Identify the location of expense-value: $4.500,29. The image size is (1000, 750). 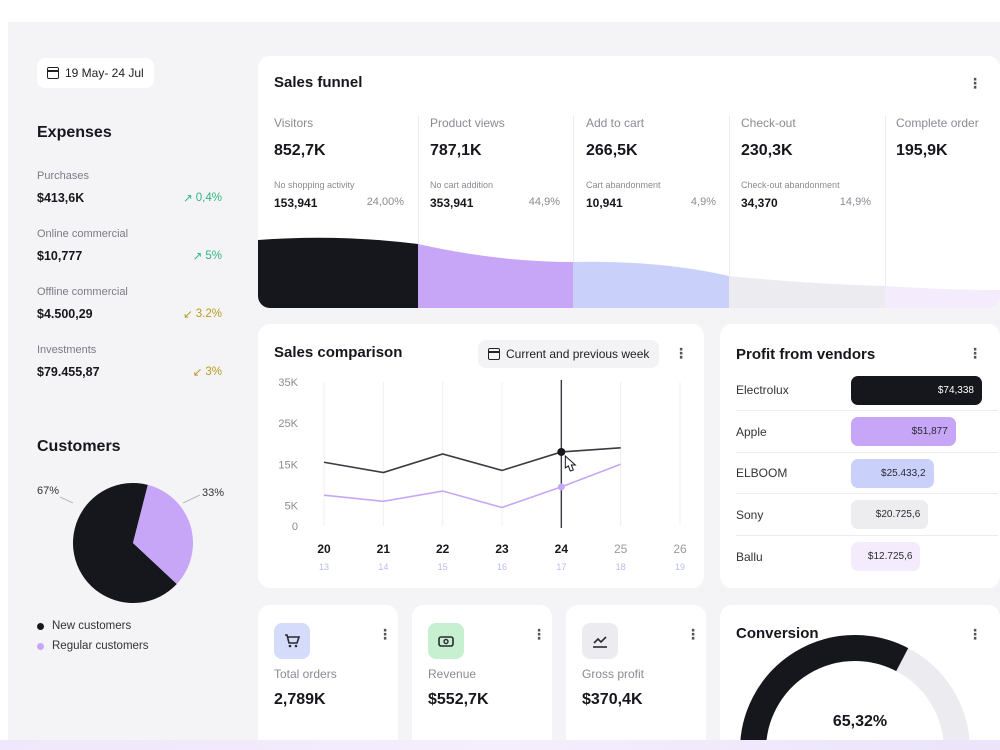
(65, 314).